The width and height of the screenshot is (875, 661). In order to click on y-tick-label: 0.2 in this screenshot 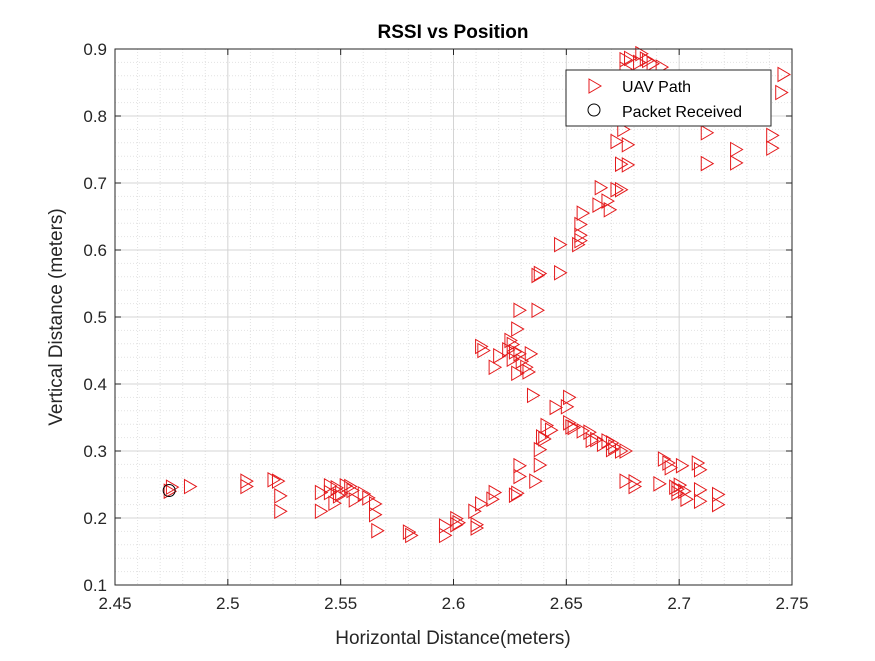, I will do `click(95, 518)`.